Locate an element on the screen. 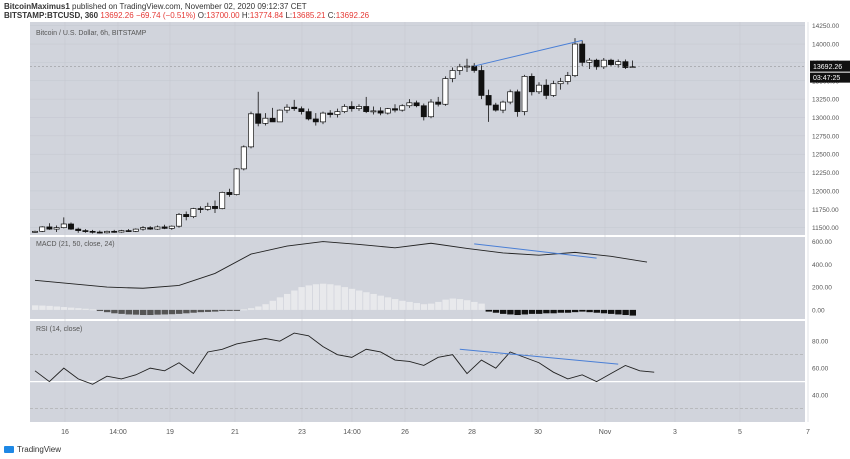 The image size is (850, 459). main-pane-title: Bitcoin / U.S. Dollar, 6h, BITSTAMP is located at coordinates (91, 33).